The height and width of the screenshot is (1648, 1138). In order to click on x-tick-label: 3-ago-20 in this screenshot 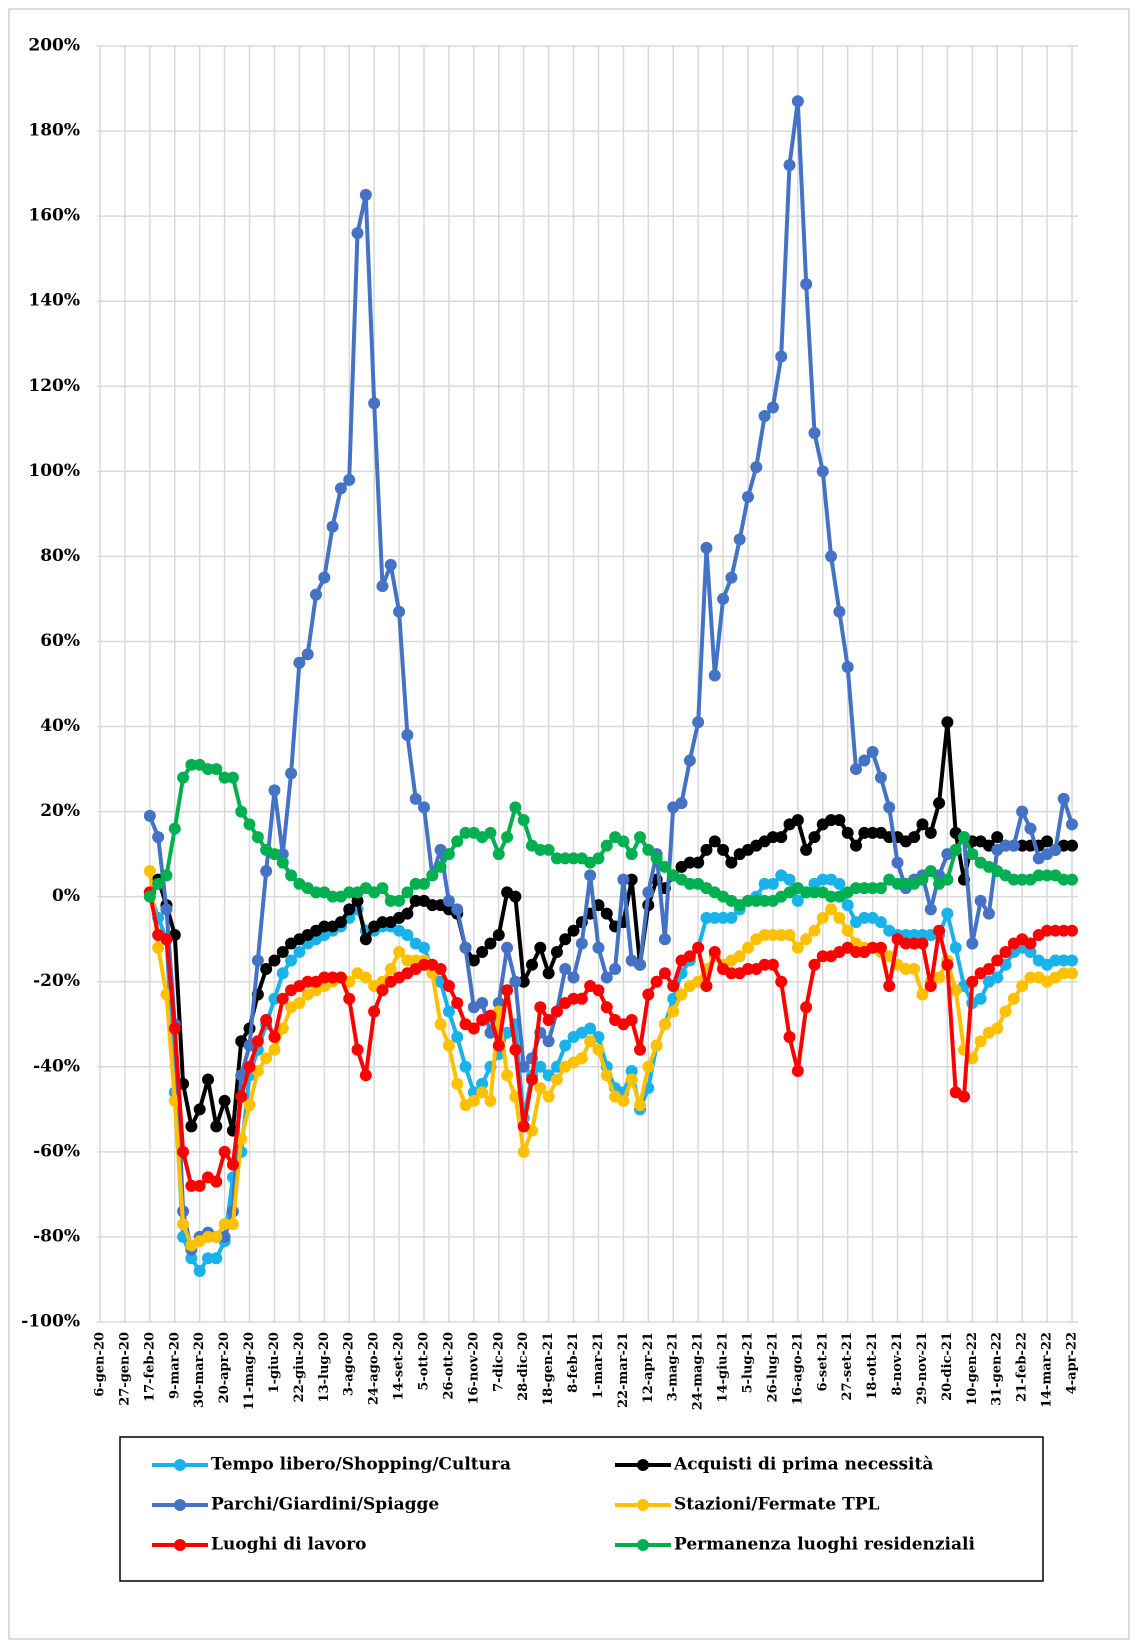, I will do `click(349, 1364)`.